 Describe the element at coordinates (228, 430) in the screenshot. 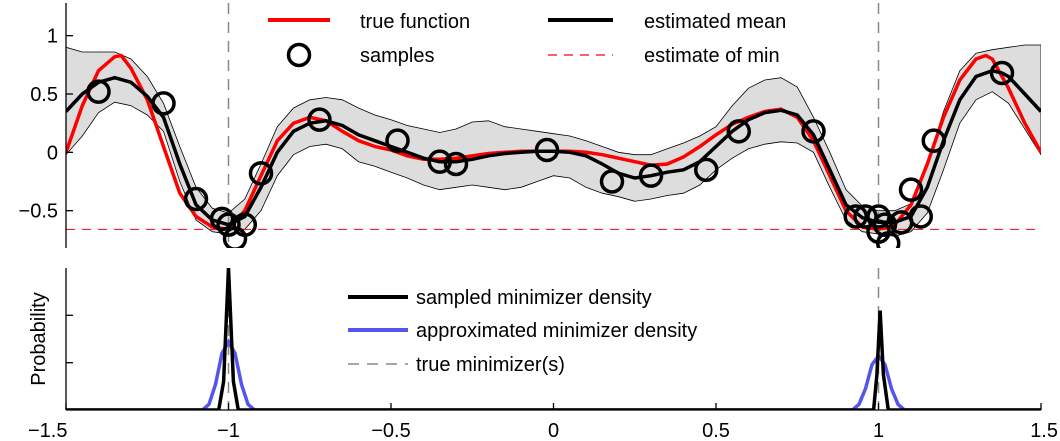

I see `x-tick-label: −1` at that location.